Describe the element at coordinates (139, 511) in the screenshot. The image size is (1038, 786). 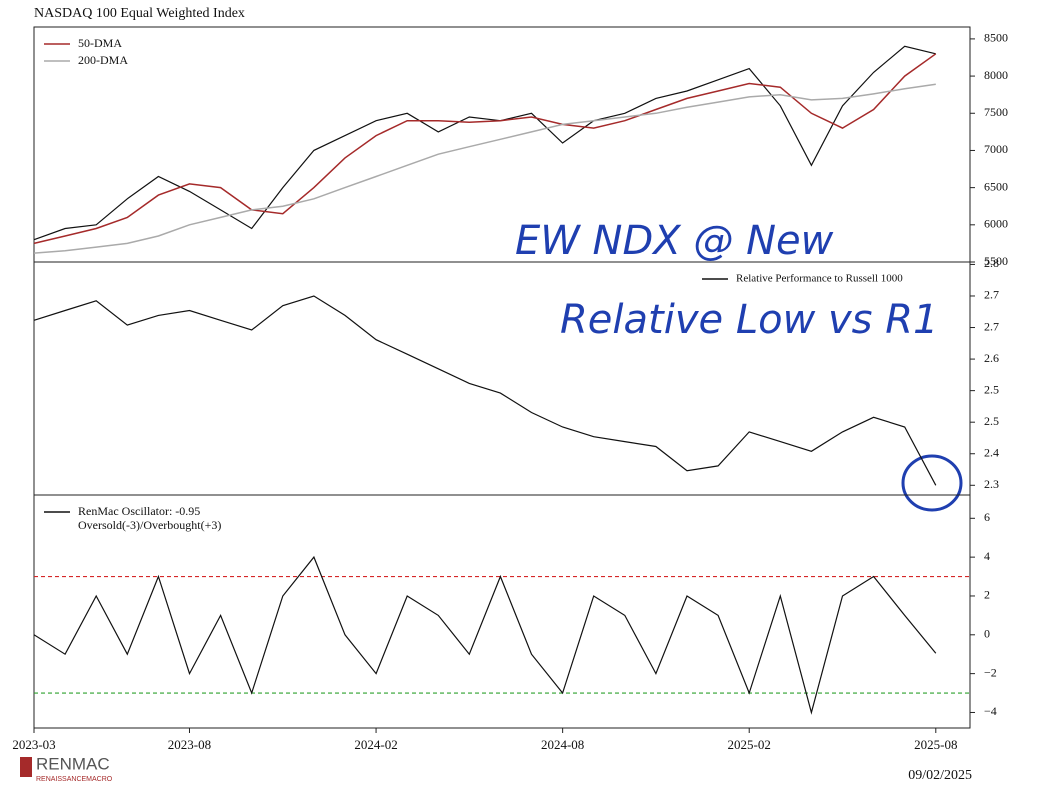
I see `legend-label: RenMac Oscillator: -0.95` at that location.